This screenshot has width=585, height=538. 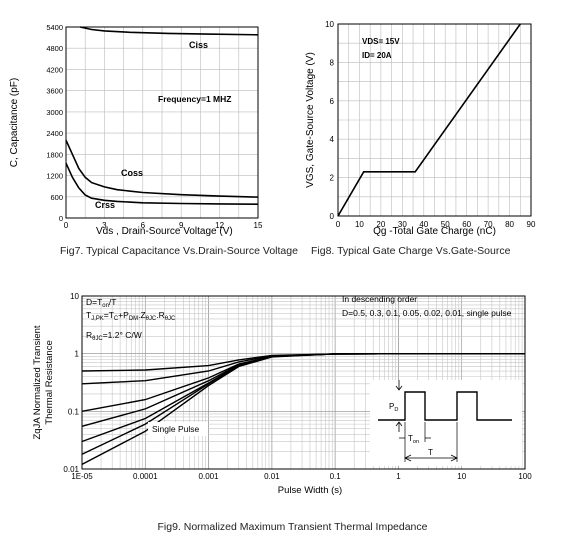 I want to click on fig7-y-tick: 4200, so click(x=54, y=69).